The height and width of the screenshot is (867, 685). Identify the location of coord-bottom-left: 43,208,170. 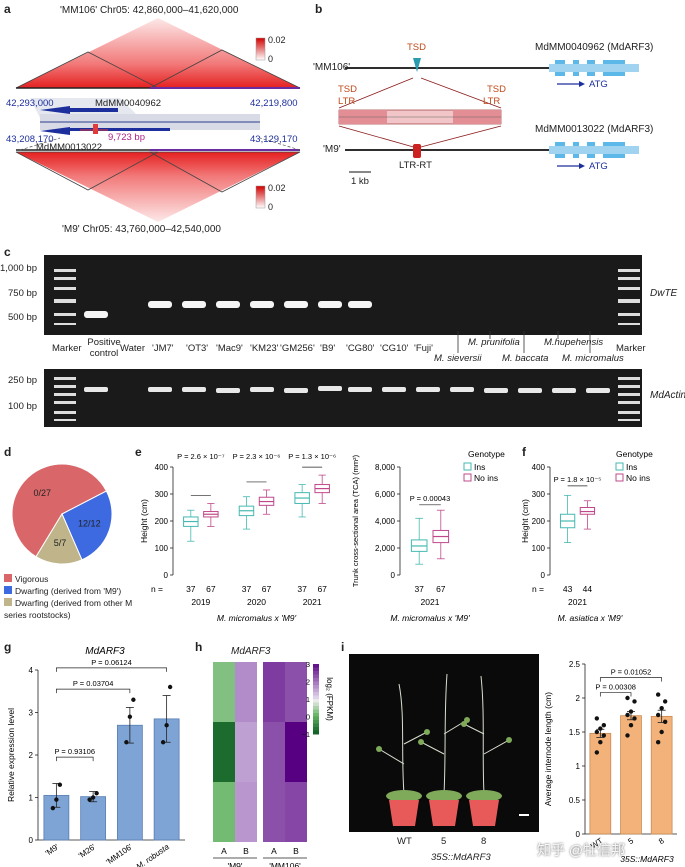
(30, 139).